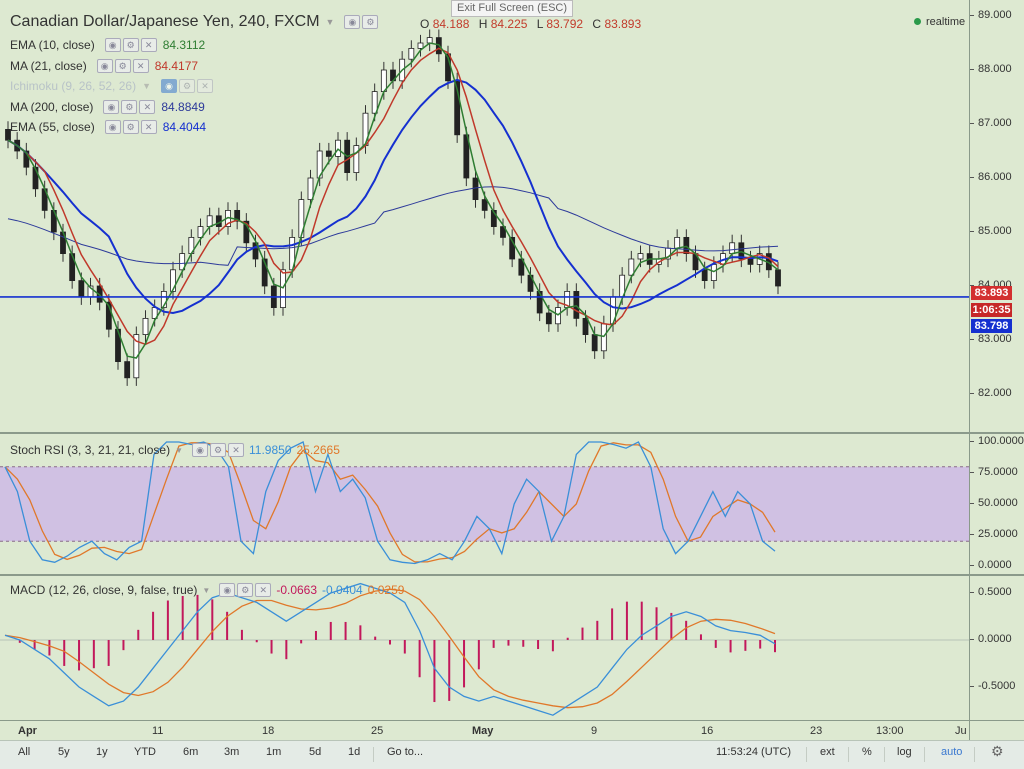 The height and width of the screenshot is (769, 1024). What do you see at coordinates (102, 752) in the screenshot?
I see `range-1y-button: 1y` at bounding box center [102, 752].